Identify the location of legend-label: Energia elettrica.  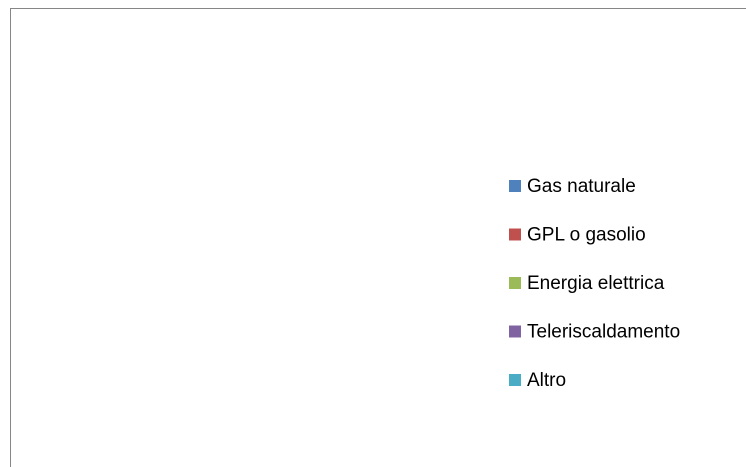
(596, 283).